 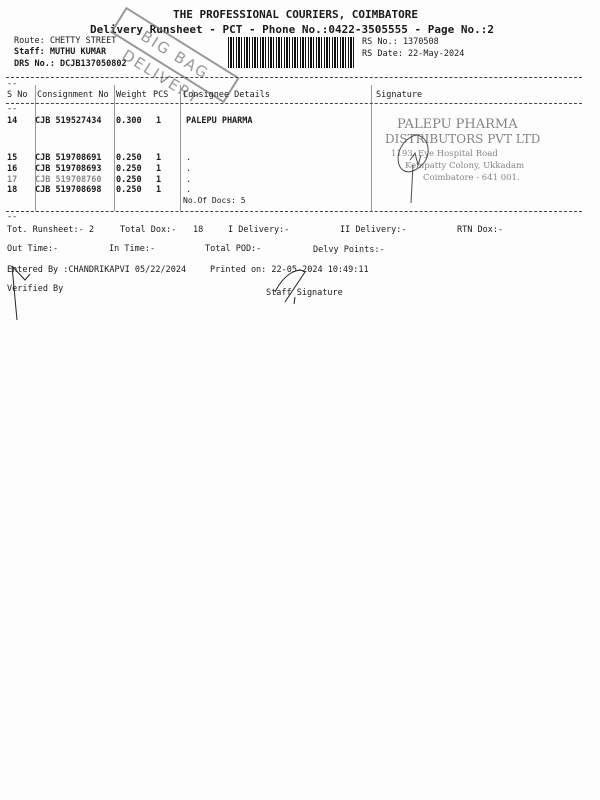 What do you see at coordinates (259, 230) in the screenshot?
I see `i-delivery: I Delivery:-` at bounding box center [259, 230].